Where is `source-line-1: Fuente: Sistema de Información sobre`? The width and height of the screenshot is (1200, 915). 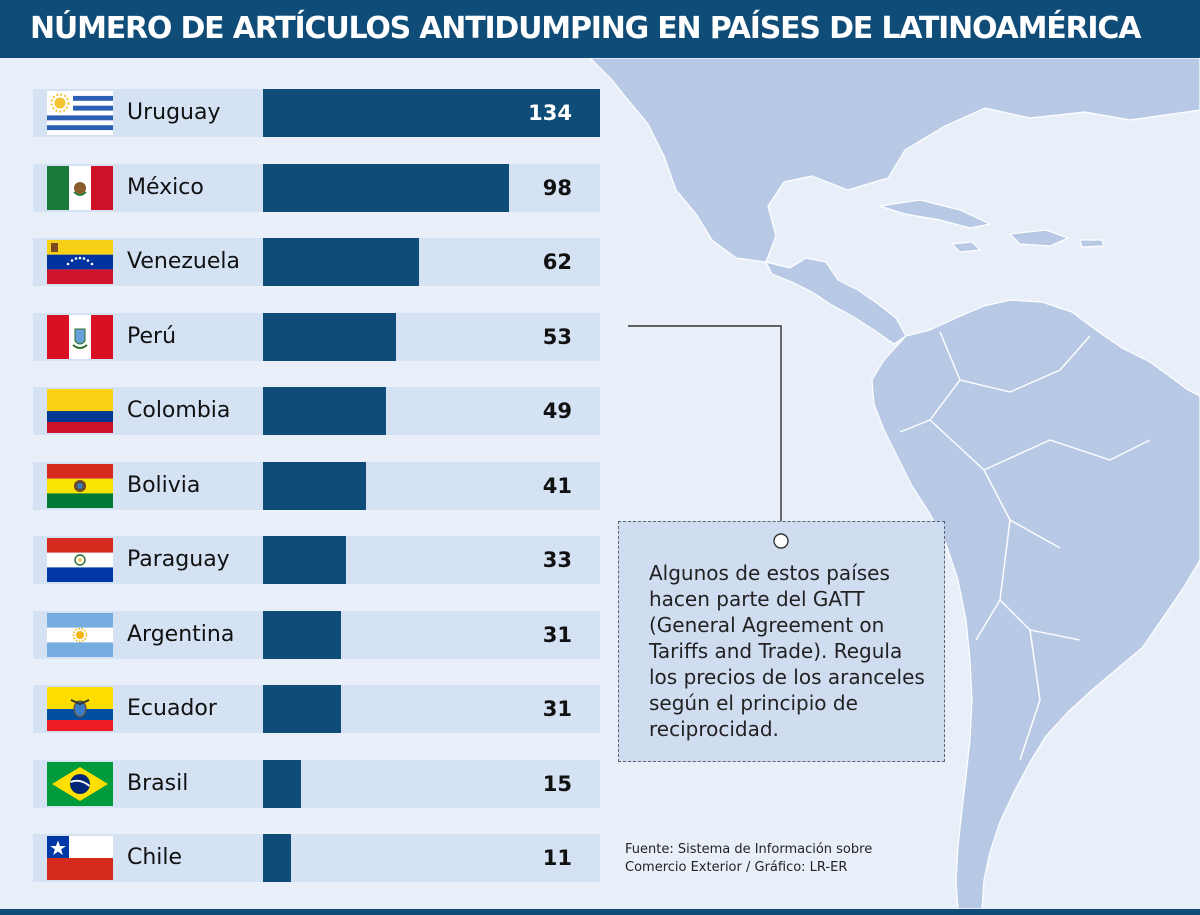
source-line-1: Fuente: Sistema de Información sobre is located at coordinates (749, 849).